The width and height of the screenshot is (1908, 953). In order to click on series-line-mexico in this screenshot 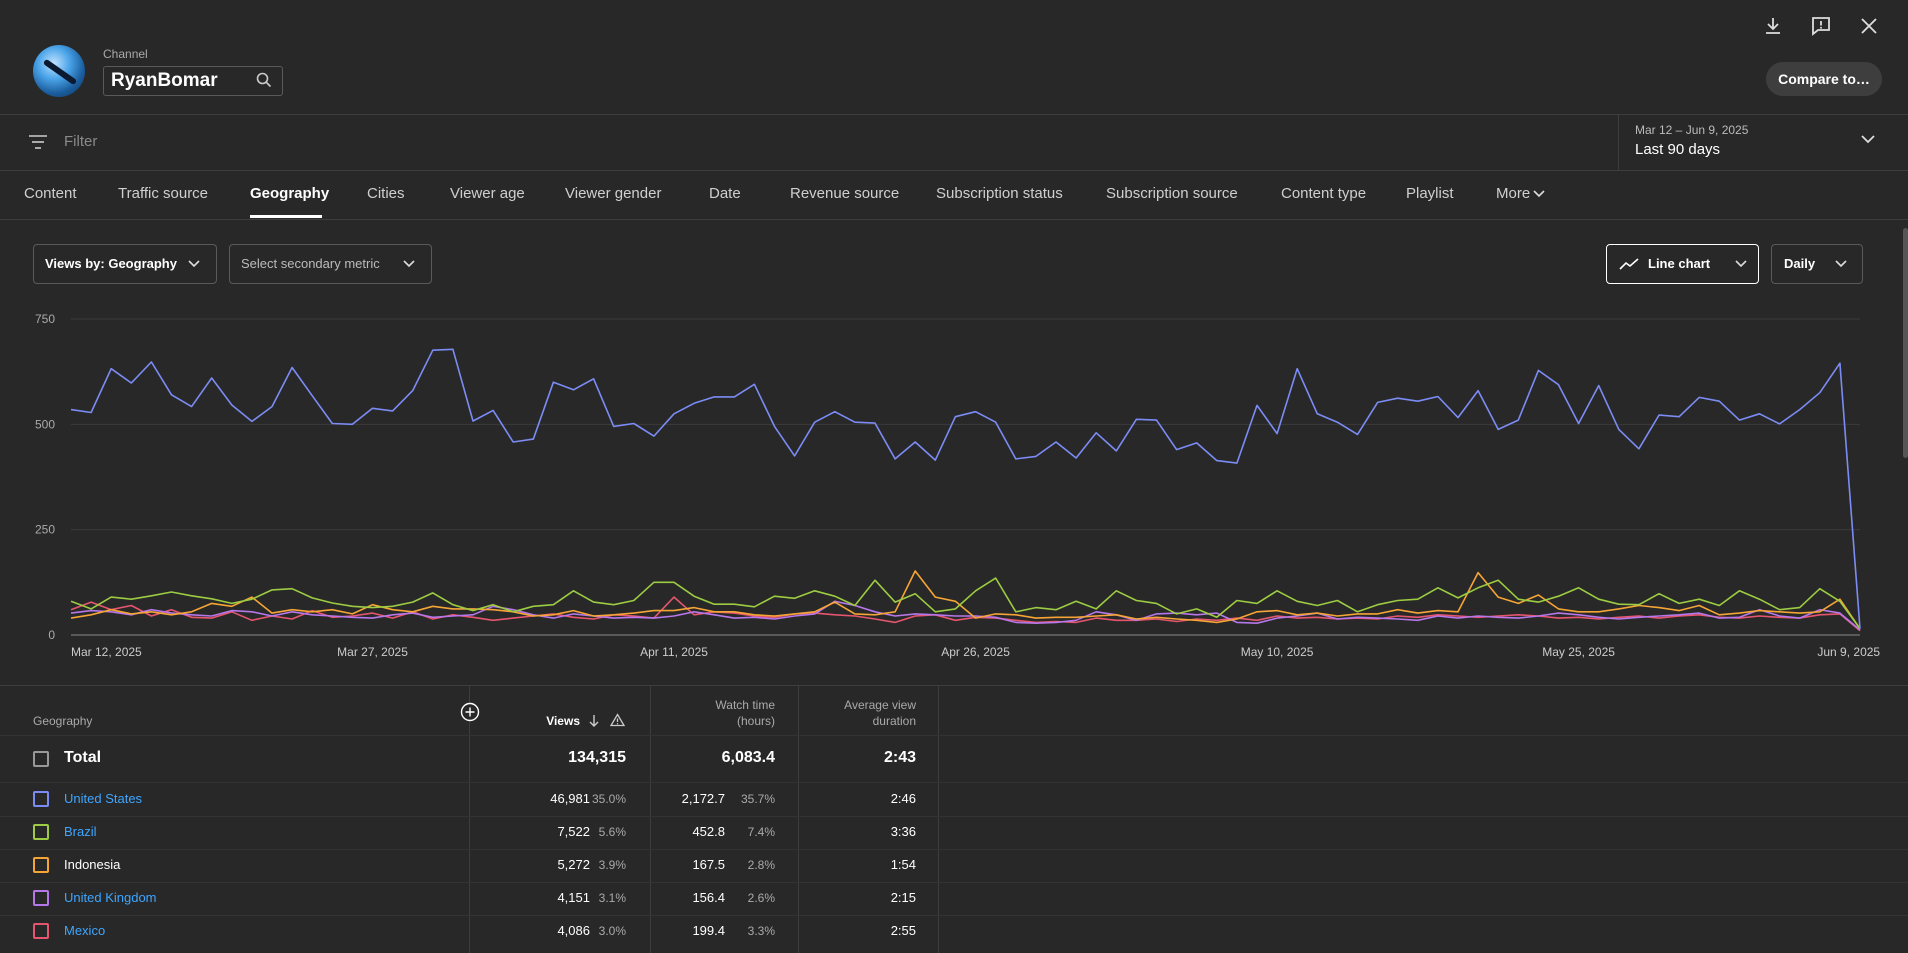, I will do `click(965, 614)`.